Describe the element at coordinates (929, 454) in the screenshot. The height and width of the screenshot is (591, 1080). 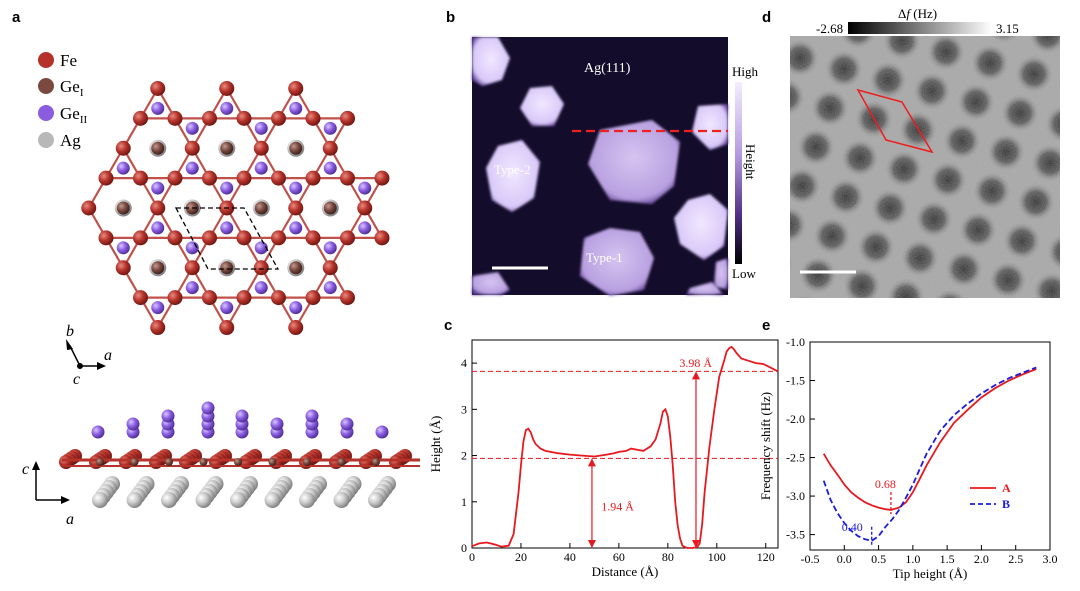
I see `series-line-B` at that location.